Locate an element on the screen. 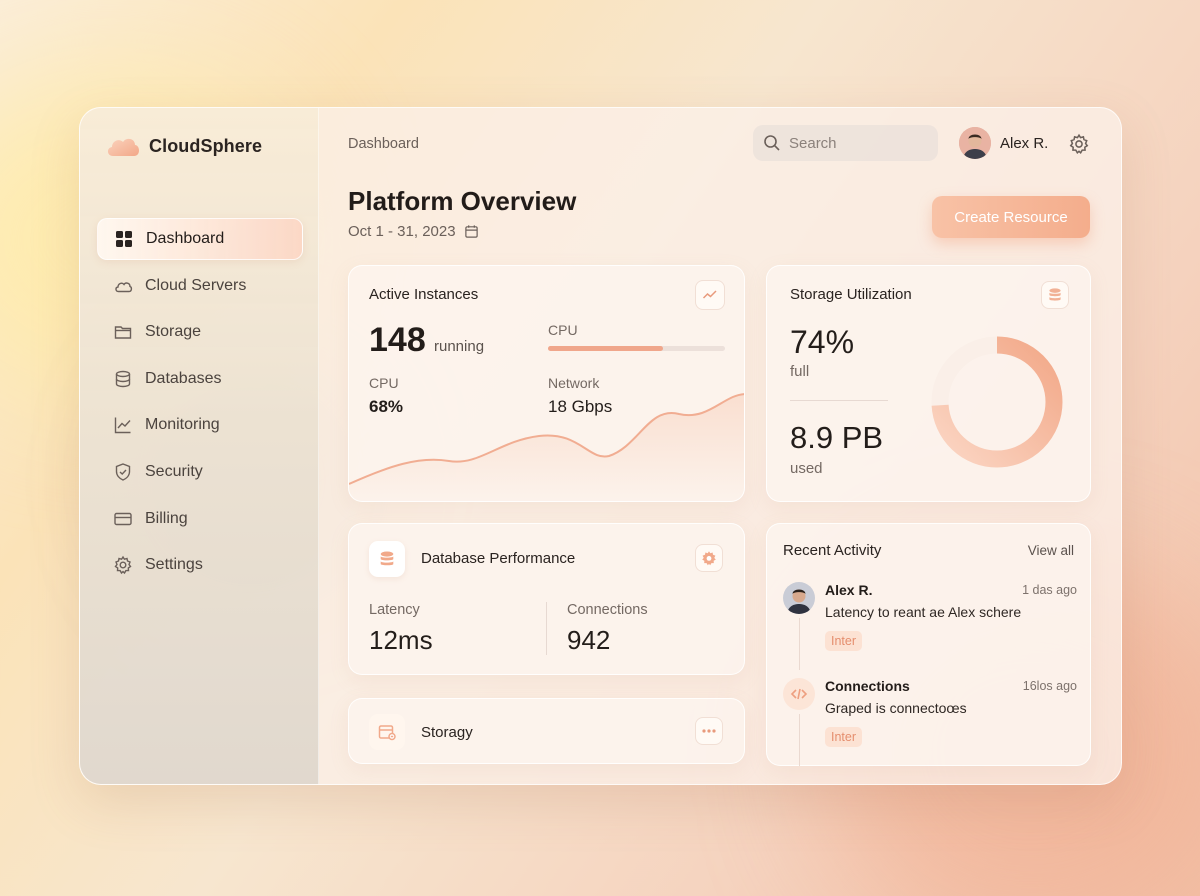  breadcrumb: Dashboard is located at coordinates (383, 144).